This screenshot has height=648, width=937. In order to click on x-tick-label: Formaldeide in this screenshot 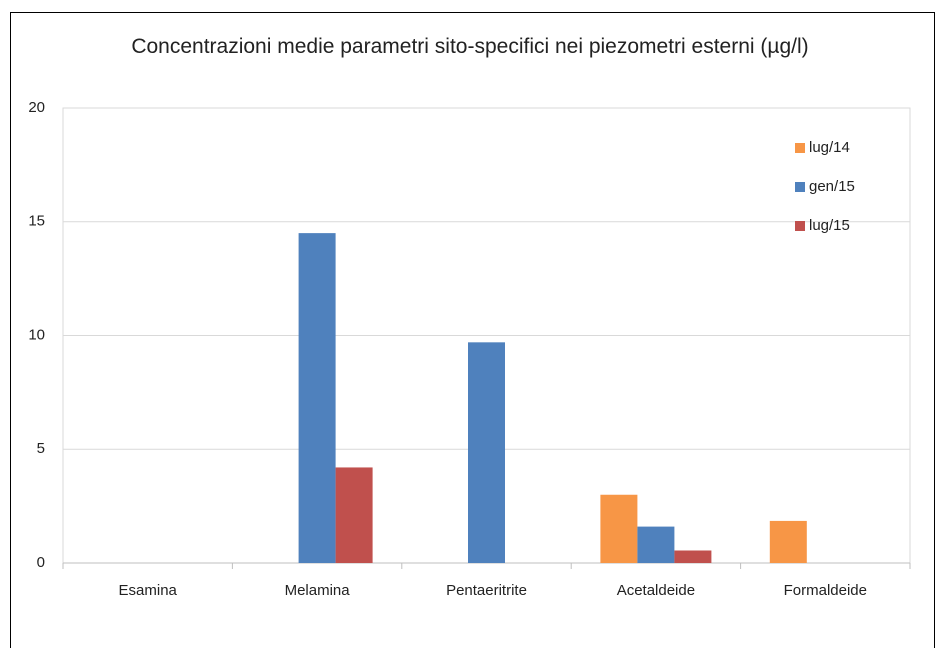, I will do `click(825, 590)`.